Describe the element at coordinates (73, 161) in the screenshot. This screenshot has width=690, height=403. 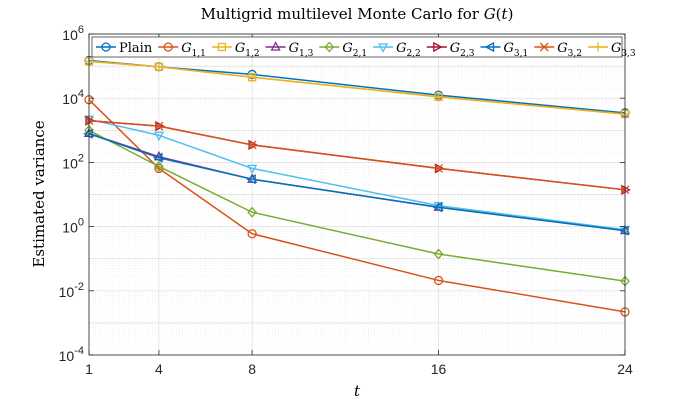
I see `y-tick-label: 10²` at that location.